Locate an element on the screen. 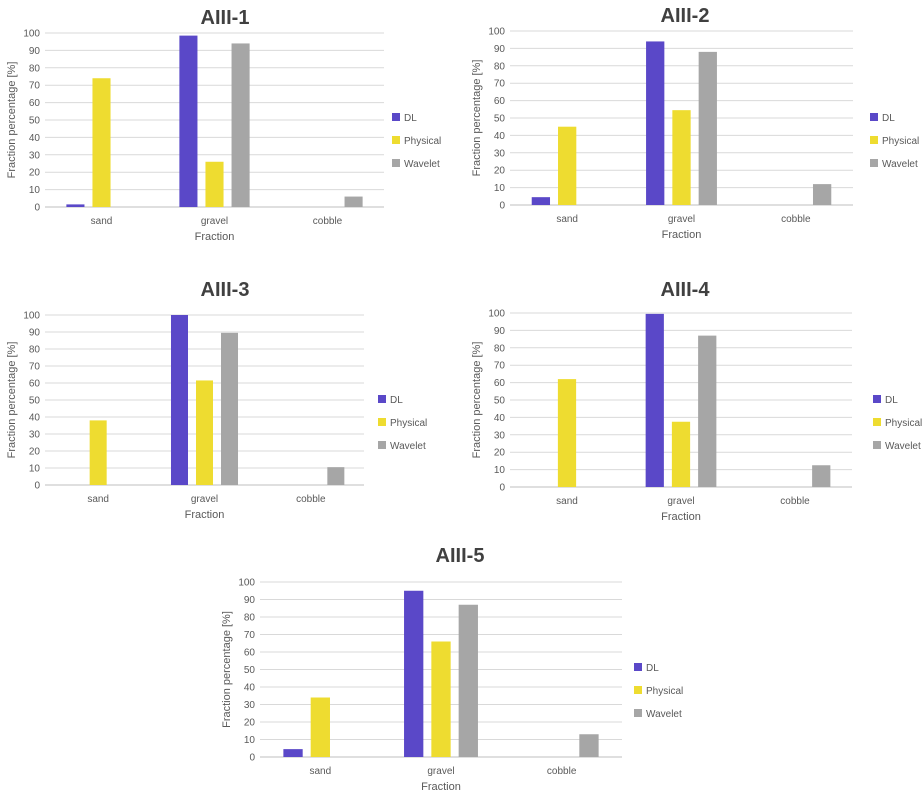 The height and width of the screenshot is (798, 924). chart-title: AIII-2 is located at coordinates (685, 16).